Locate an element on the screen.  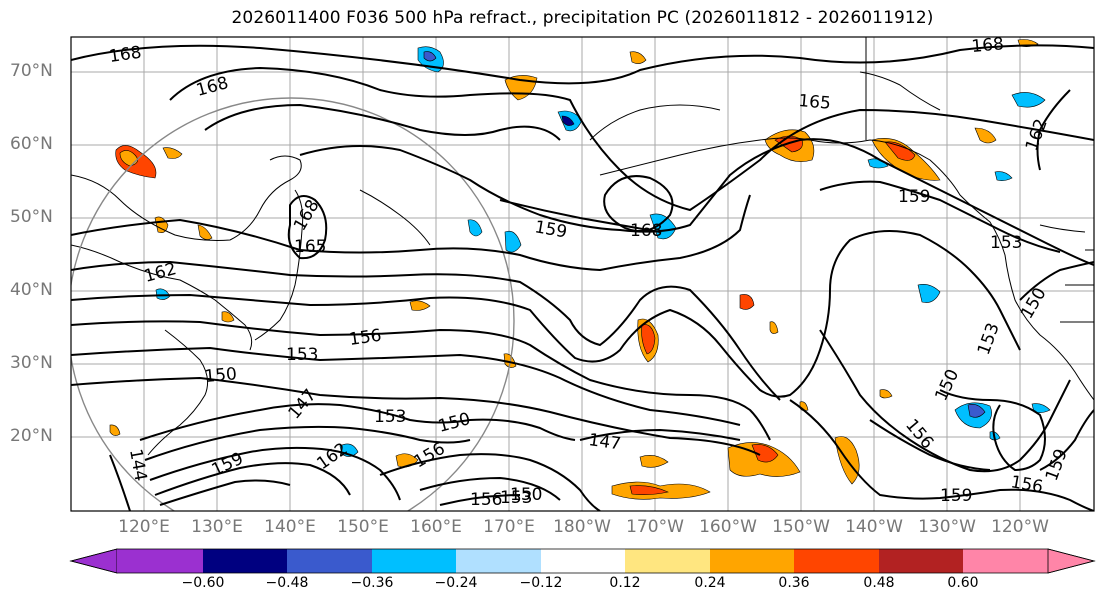
contour-label: 147 is located at coordinates (604, 442).